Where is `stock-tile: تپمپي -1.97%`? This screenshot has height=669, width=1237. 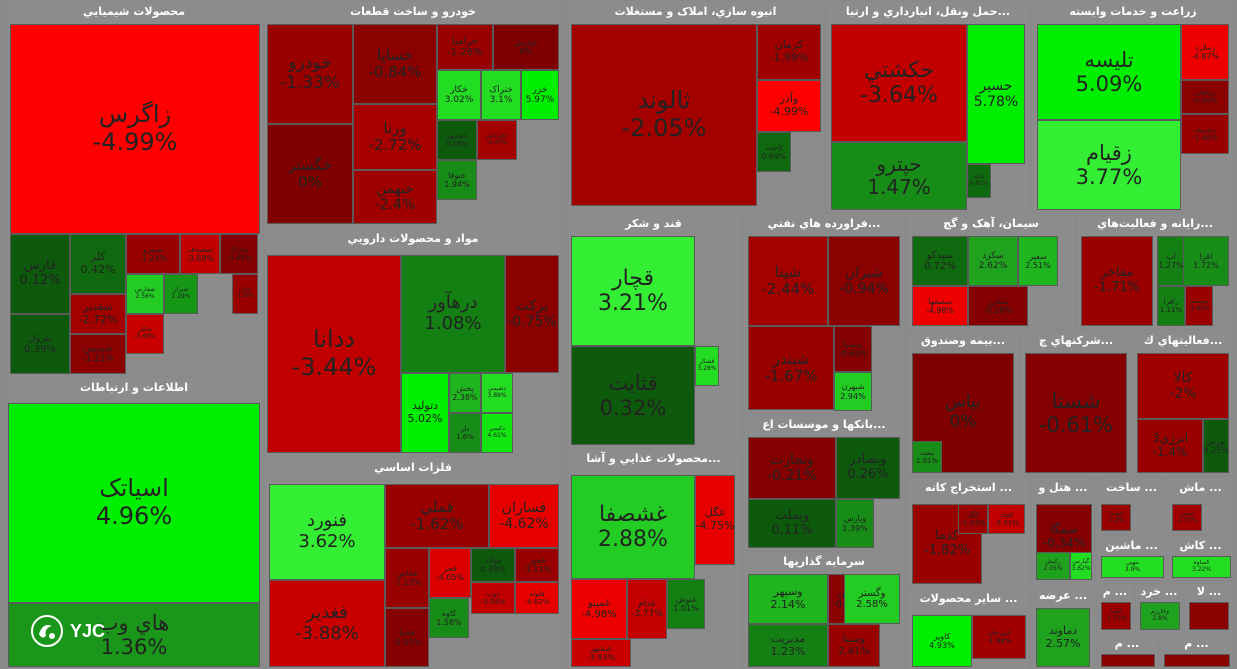 stock-tile: تپمپي -1.97% is located at coordinates (1187, 517).